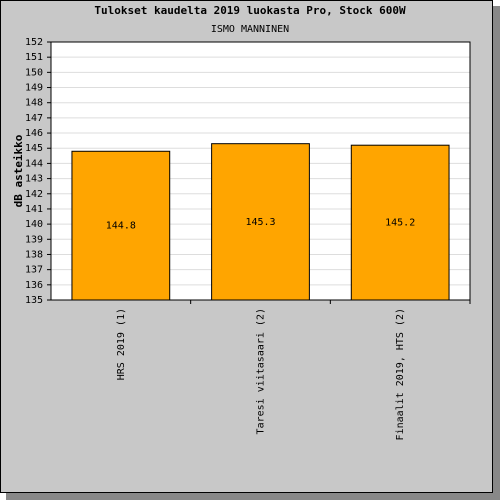 The height and width of the screenshot is (500, 500). Describe the element at coordinates (34, 148) in the screenshot. I see `y-tick-label: 145` at that location.